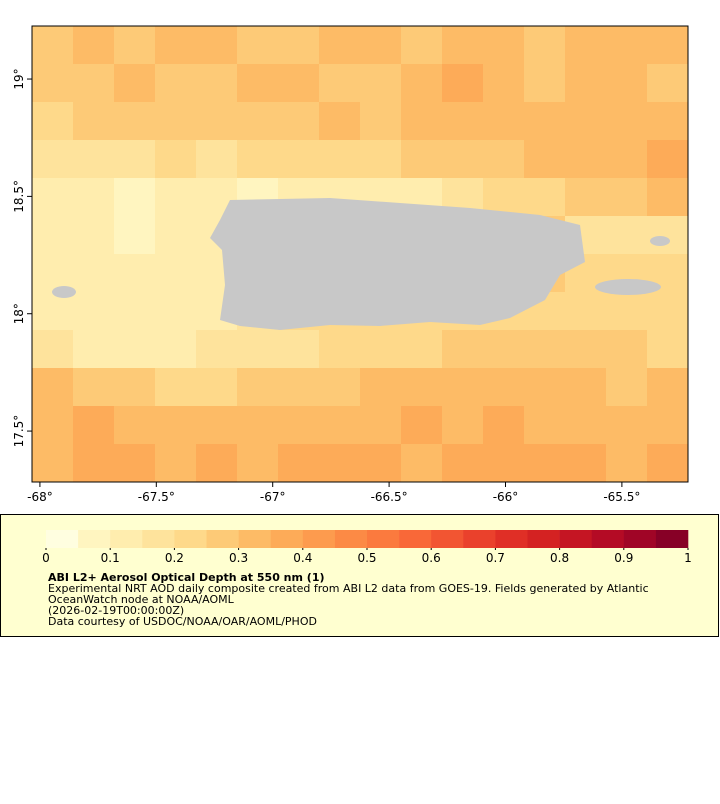 Image resolution: width=720 pixels, height=804 pixels. Describe the element at coordinates (506, 497) in the screenshot. I see `x-tick-label: -66°` at that location.